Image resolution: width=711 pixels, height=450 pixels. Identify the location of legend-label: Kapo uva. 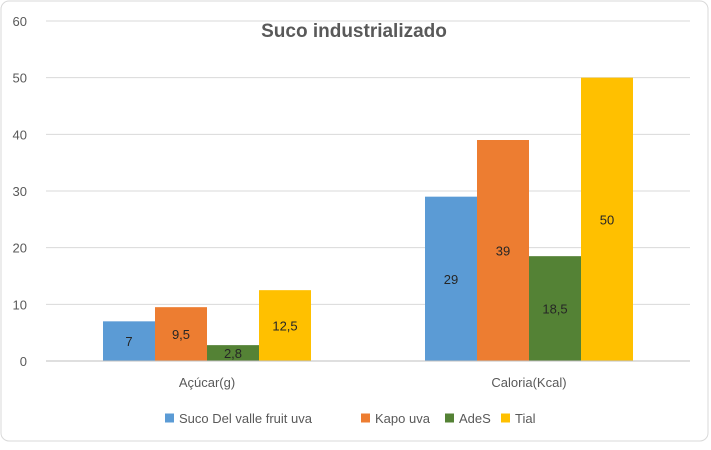
(403, 418).